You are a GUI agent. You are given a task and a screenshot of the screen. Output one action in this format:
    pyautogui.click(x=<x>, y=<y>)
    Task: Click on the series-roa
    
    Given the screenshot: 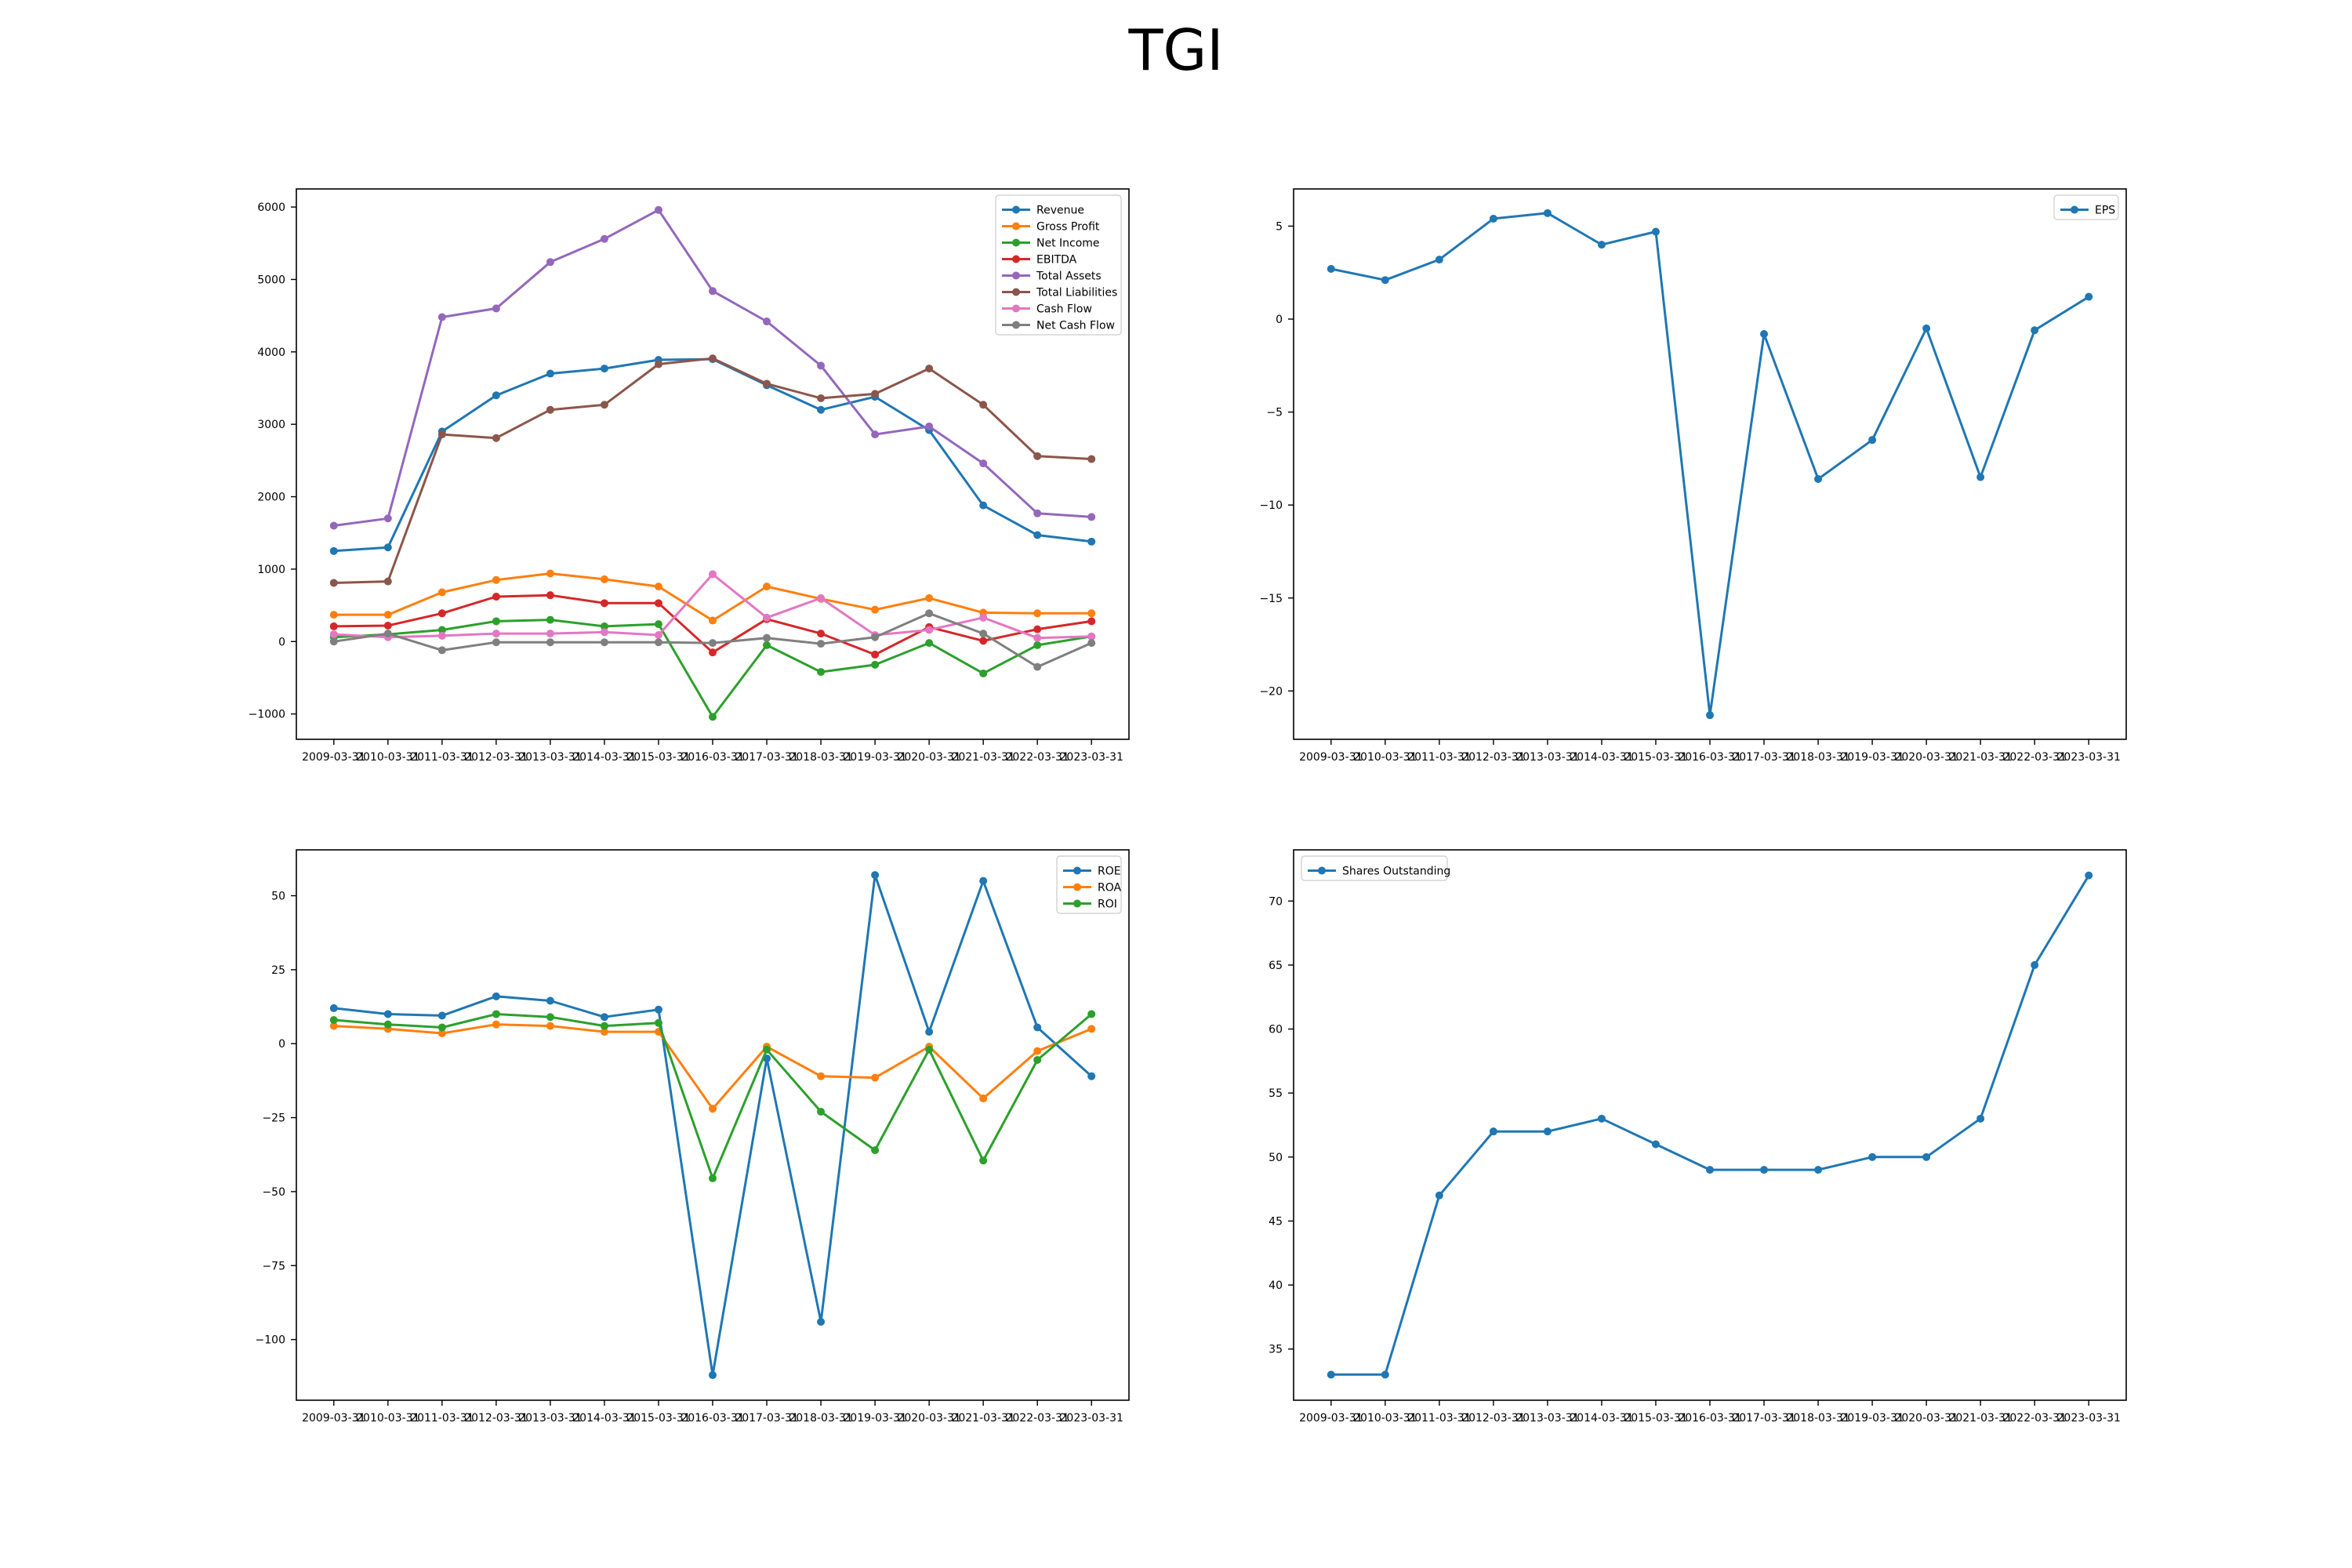 What is the action you would take?
    pyautogui.click(x=712, y=1066)
    